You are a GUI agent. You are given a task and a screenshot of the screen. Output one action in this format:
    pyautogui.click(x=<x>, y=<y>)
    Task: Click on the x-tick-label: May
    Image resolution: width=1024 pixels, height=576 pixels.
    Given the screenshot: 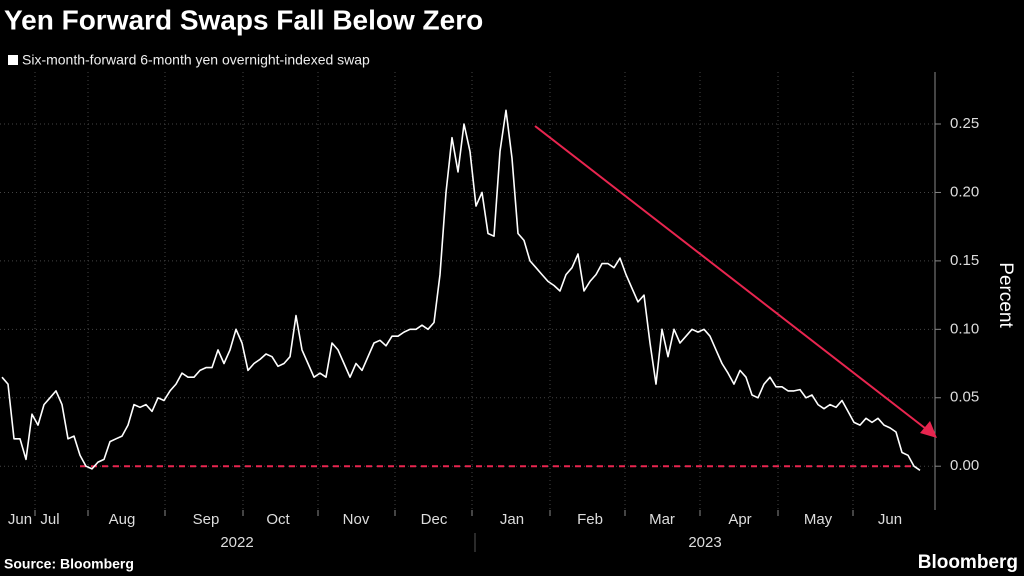 What is the action you would take?
    pyautogui.click(x=818, y=519)
    